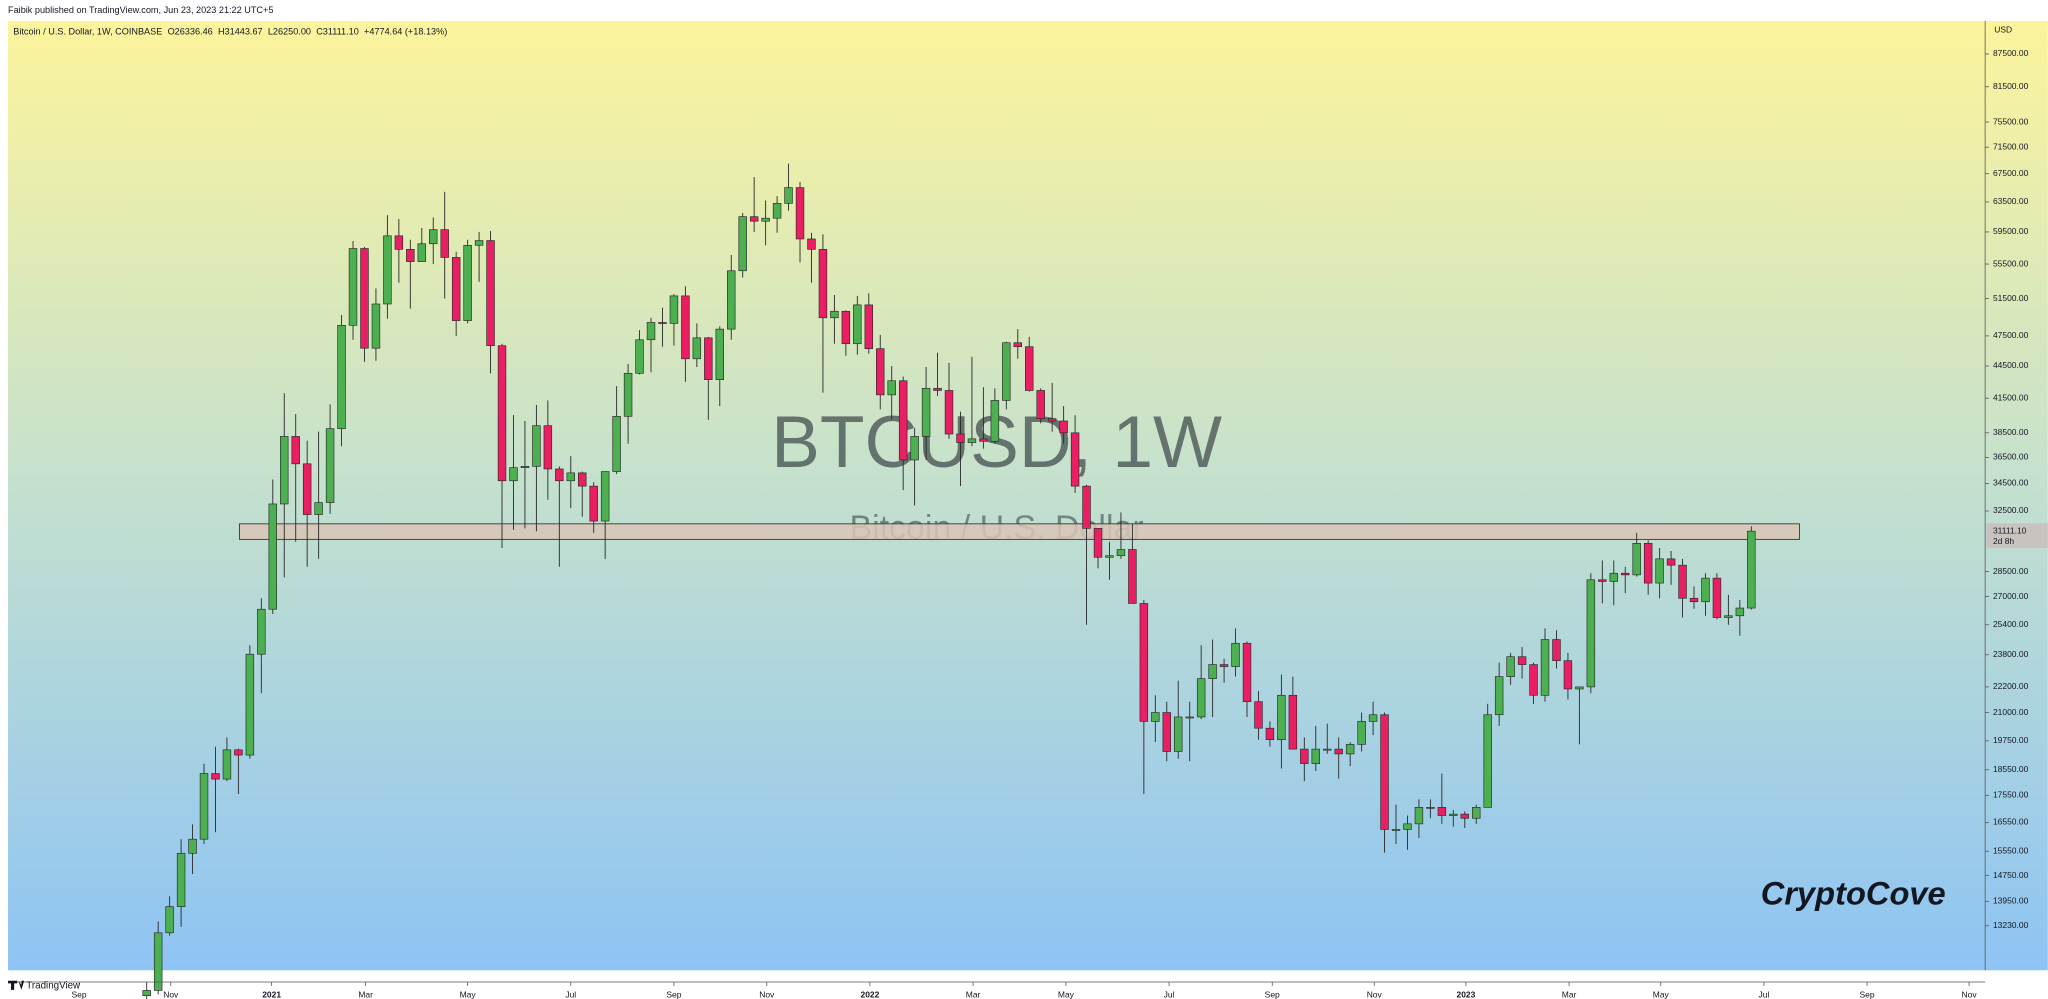 The width and height of the screenshot is (2048, 999). Describe the element at coordinates (240, 32) in the screenshot. I see `legend-high: H31443.67` at that location.